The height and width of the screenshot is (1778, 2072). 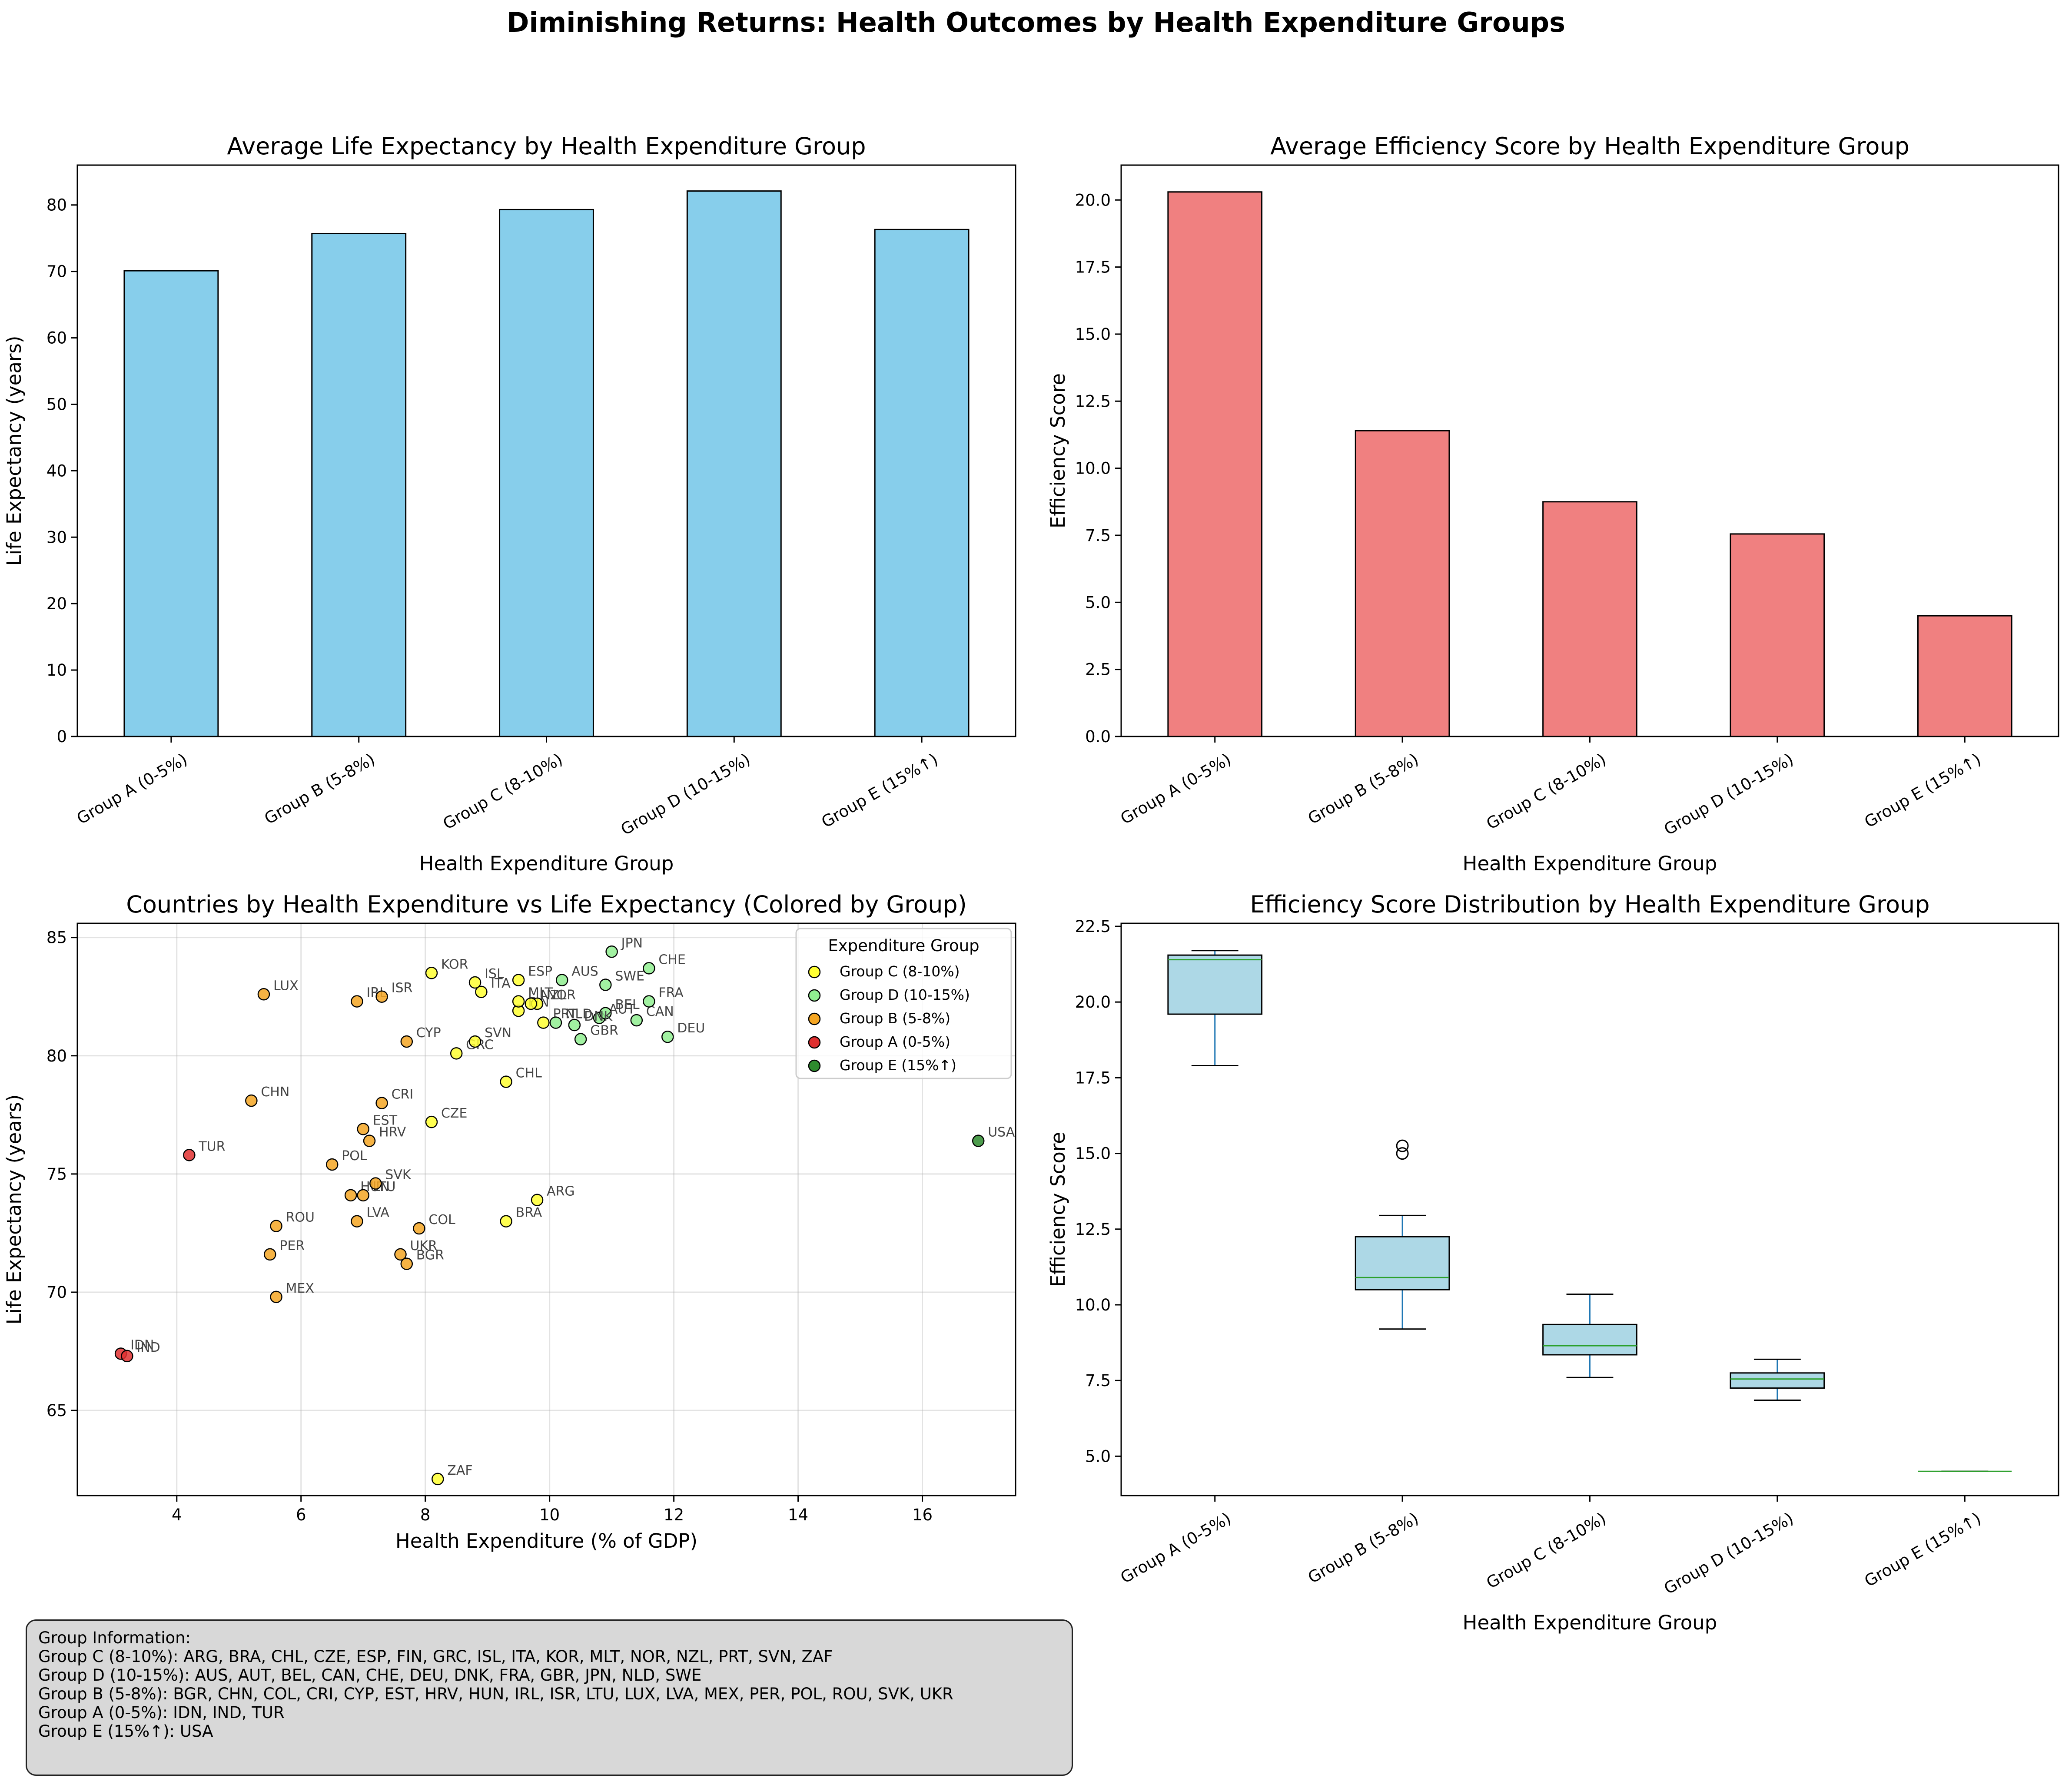 What do you see at coordinates (1093, 401) in the screenshot?
I see `y-tick-label: 12.5` at bounding box center [1093, 401].